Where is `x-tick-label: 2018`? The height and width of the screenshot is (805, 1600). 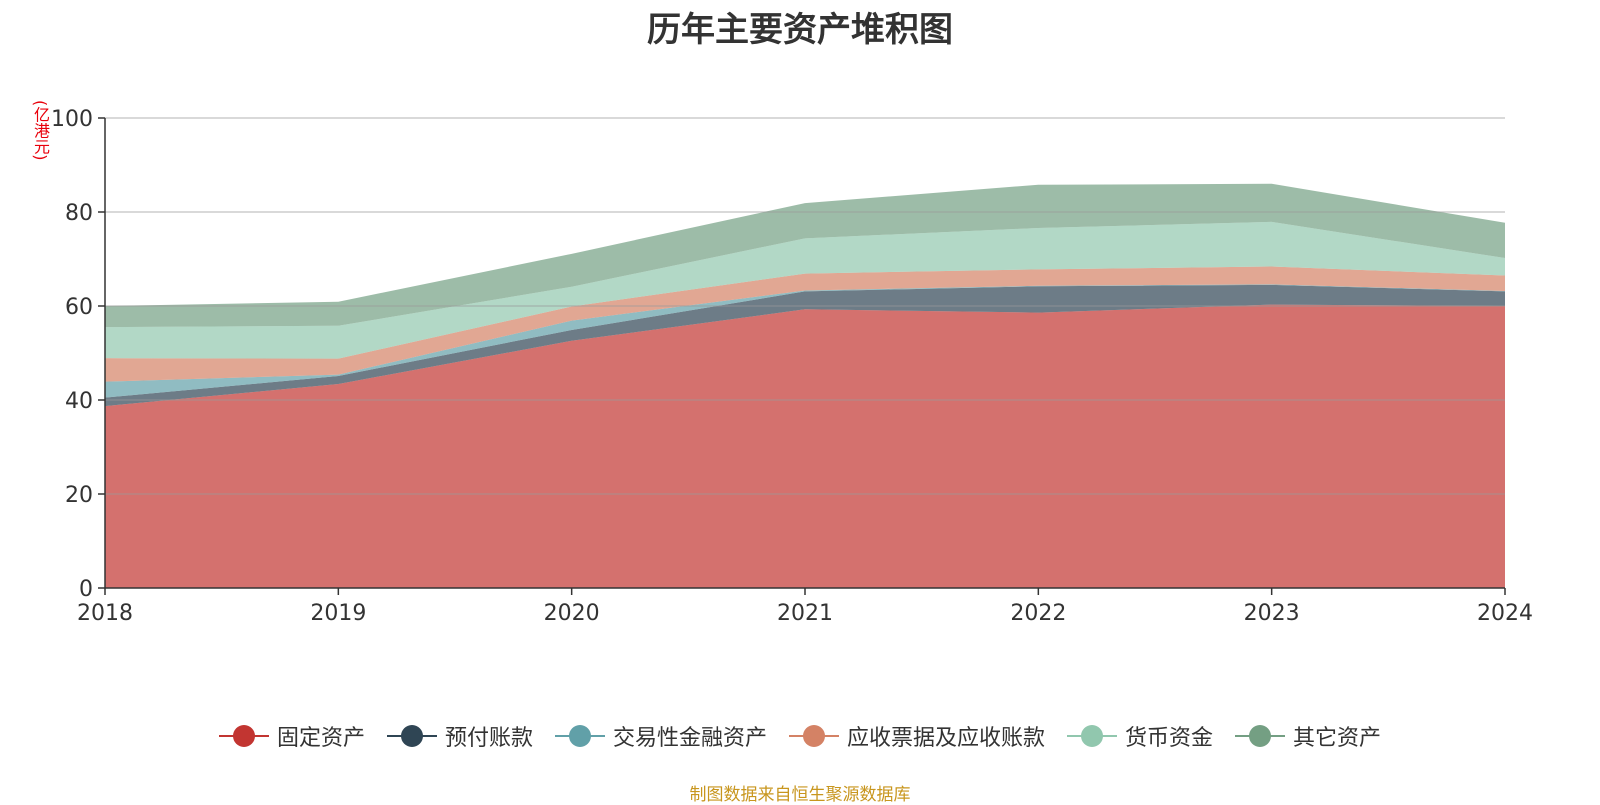 x-tick-label: 2018 is located at coordinates (105, 613).